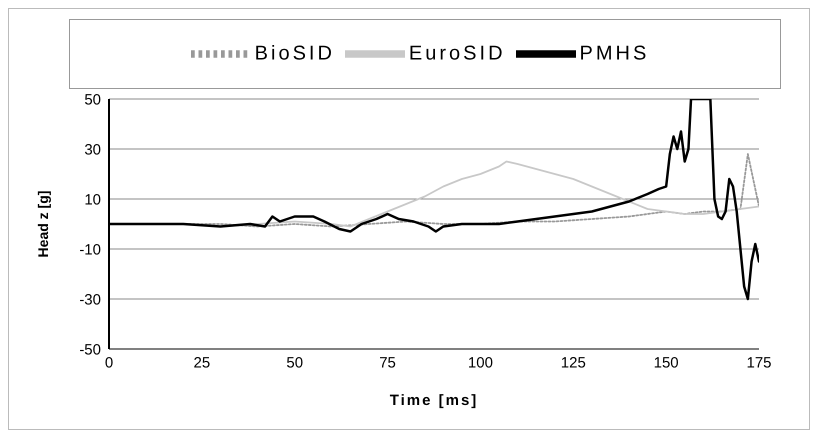  I want to click on x-tick-label: 100, so click(480, 363).